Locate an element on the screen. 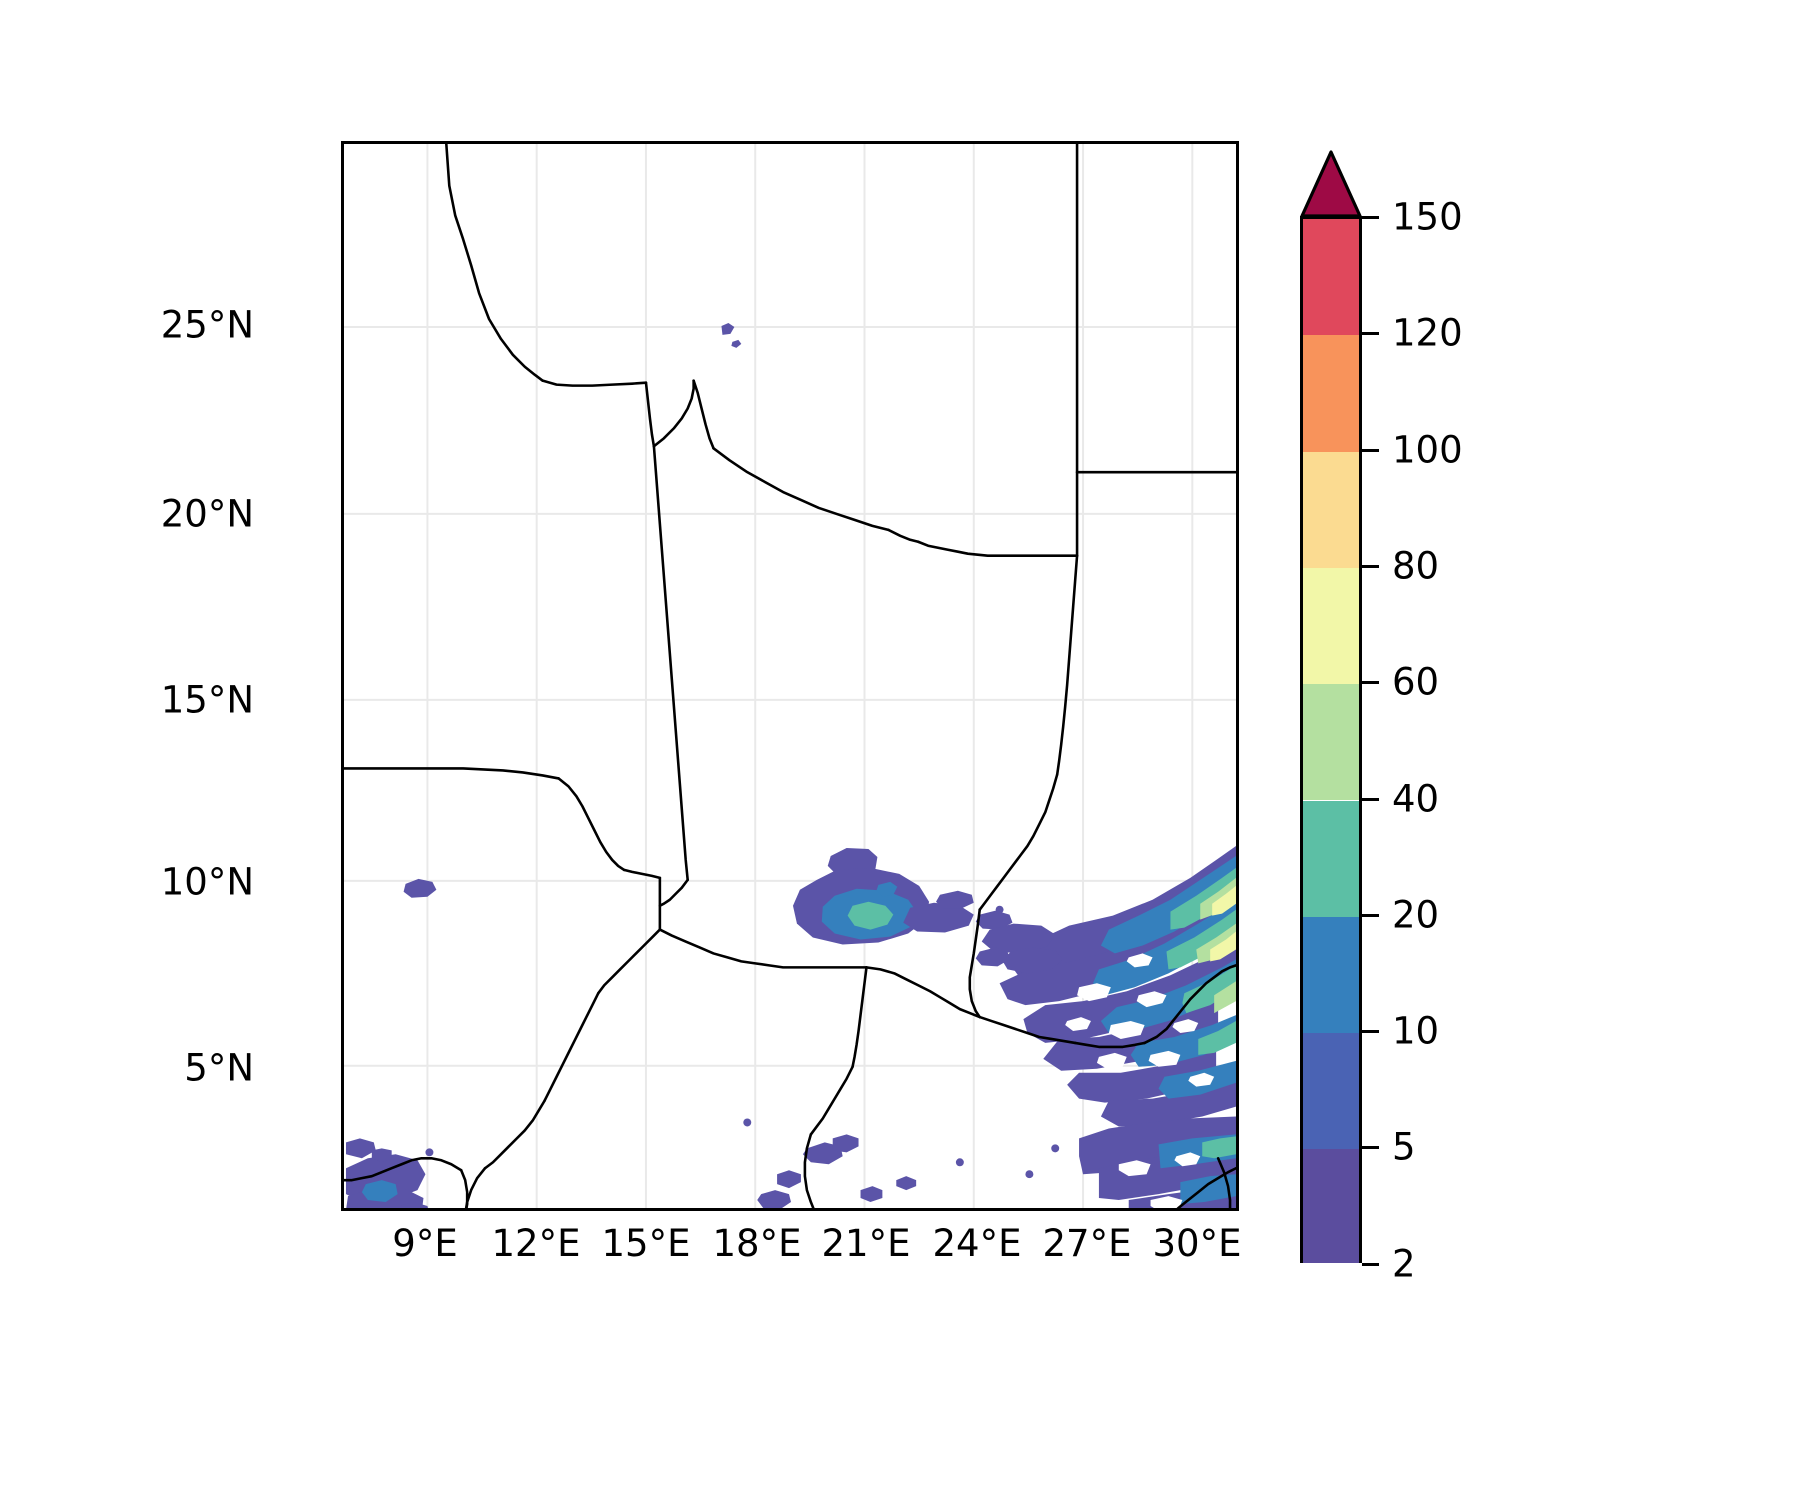 The image size is (1800, 1500). precip-band-east-main is located at coordinates (1117, 986).